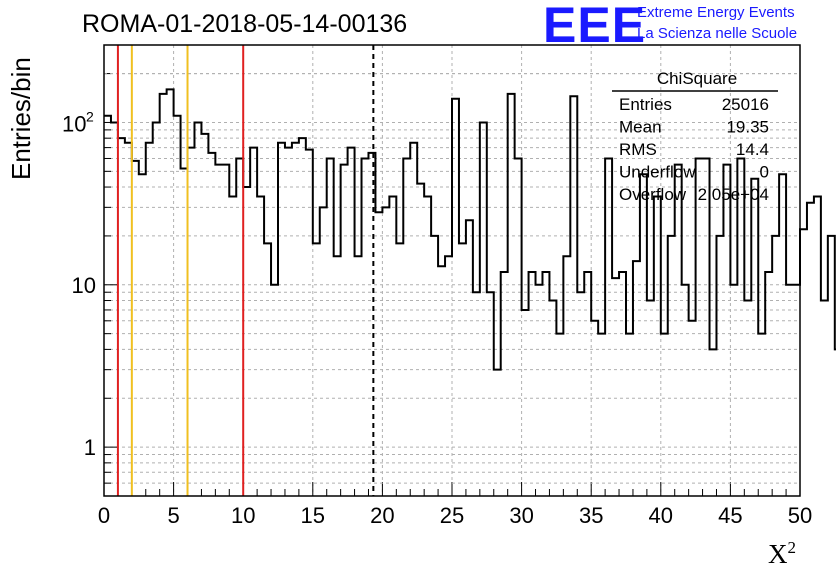  I want to click on x-tick-label: 25, so click(452, 515).